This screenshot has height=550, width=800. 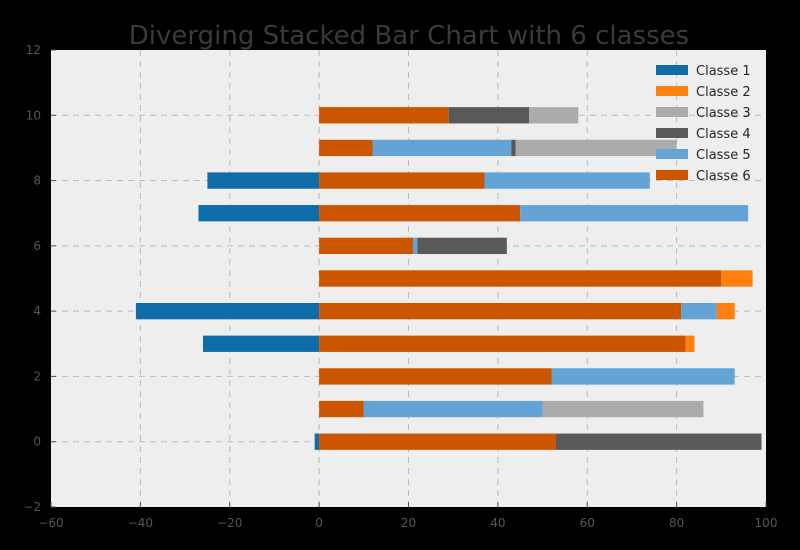 I want to click on legend-label-classe-5: Classe 5, so click(x=723, y=155).